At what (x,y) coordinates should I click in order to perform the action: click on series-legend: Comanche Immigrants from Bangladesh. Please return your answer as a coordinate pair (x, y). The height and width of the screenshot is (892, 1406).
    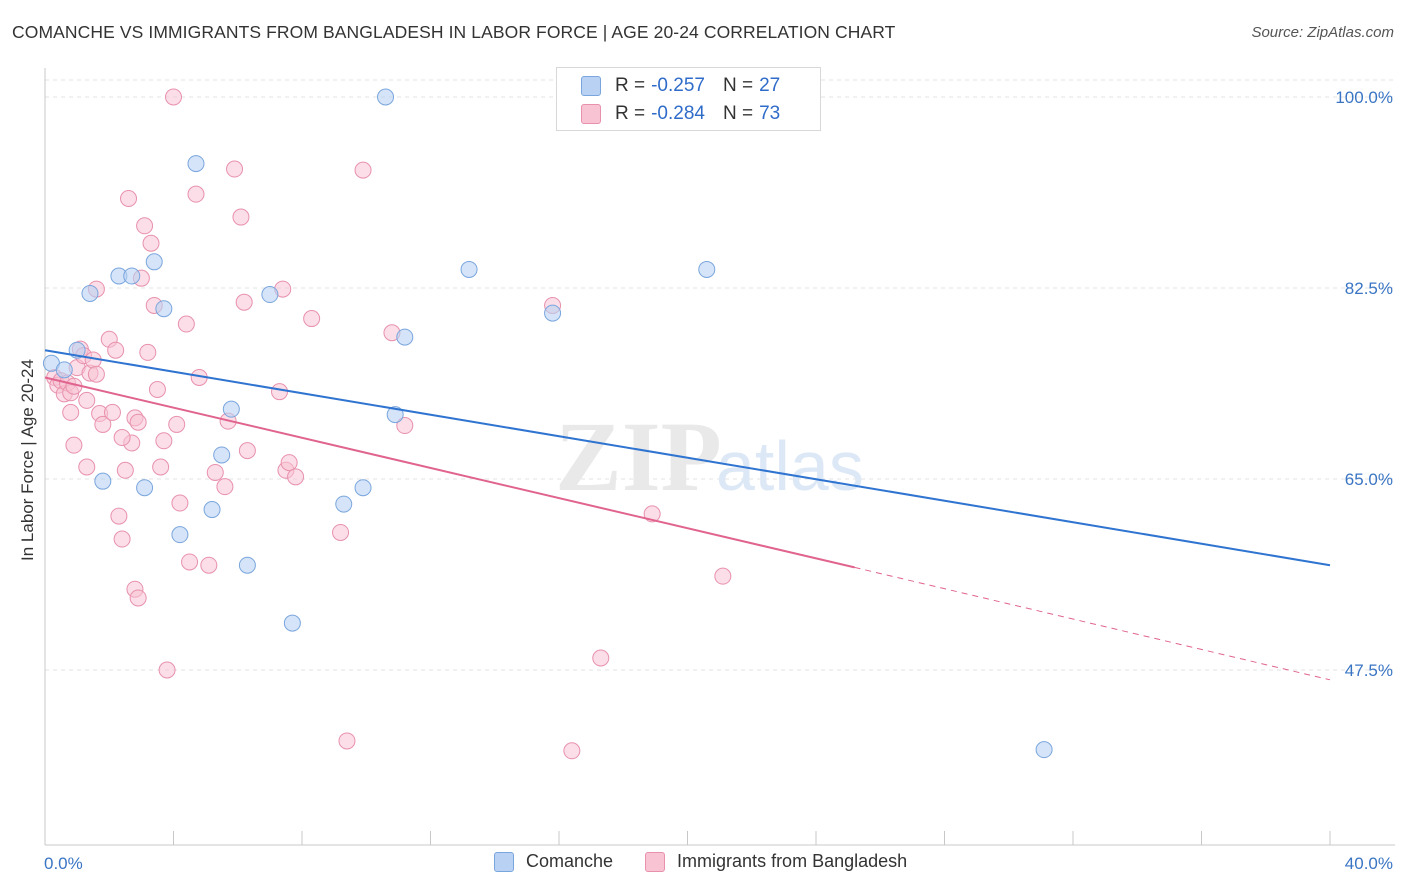
    Looking at the image, I should click on (716, 861).